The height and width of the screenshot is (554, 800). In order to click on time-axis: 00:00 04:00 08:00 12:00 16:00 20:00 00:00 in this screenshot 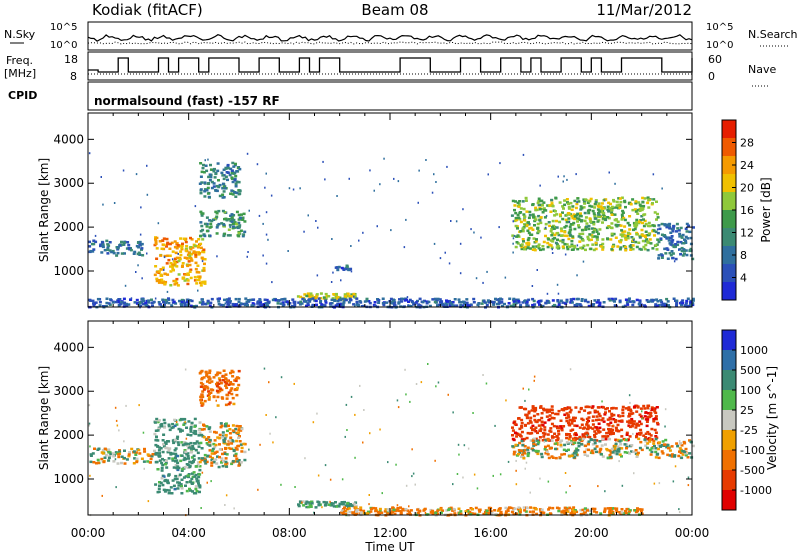, I will do `click(390, 533)`.